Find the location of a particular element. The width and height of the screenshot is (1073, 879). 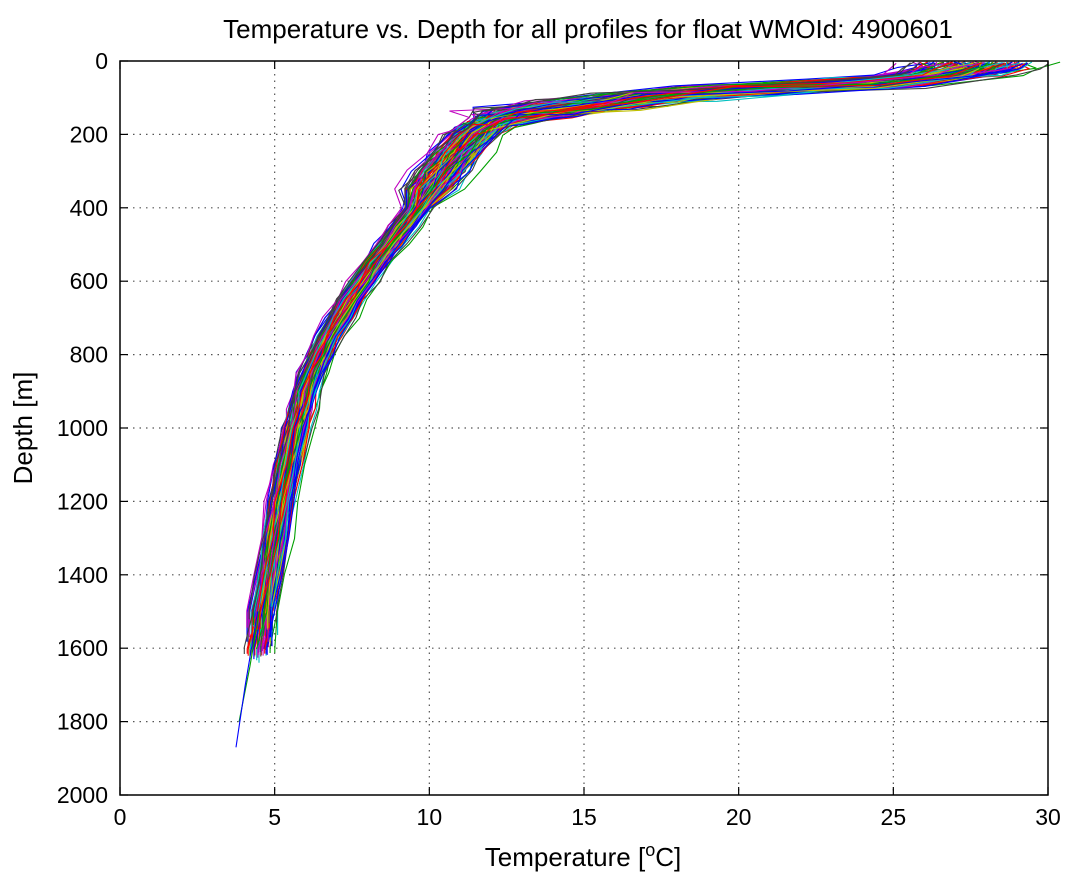

x-tick-label: 10 is located at coordinates (430, 817).